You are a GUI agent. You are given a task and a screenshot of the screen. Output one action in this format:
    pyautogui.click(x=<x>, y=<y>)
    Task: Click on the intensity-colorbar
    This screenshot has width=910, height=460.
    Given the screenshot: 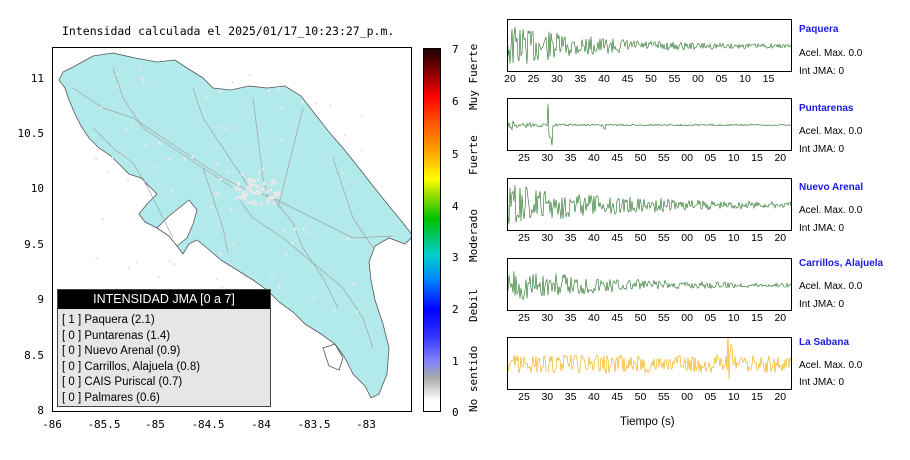 What is the action you would take?
    pyautogui.click(x=432, y=230)
    